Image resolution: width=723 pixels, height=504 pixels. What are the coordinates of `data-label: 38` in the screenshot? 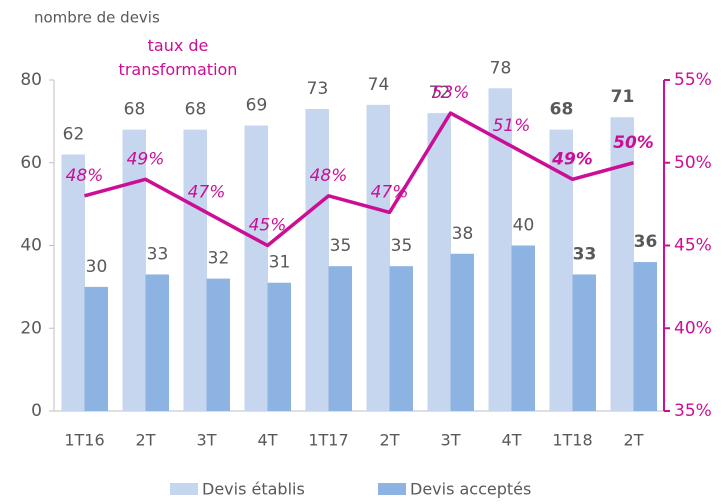 It's located at (463, 234).